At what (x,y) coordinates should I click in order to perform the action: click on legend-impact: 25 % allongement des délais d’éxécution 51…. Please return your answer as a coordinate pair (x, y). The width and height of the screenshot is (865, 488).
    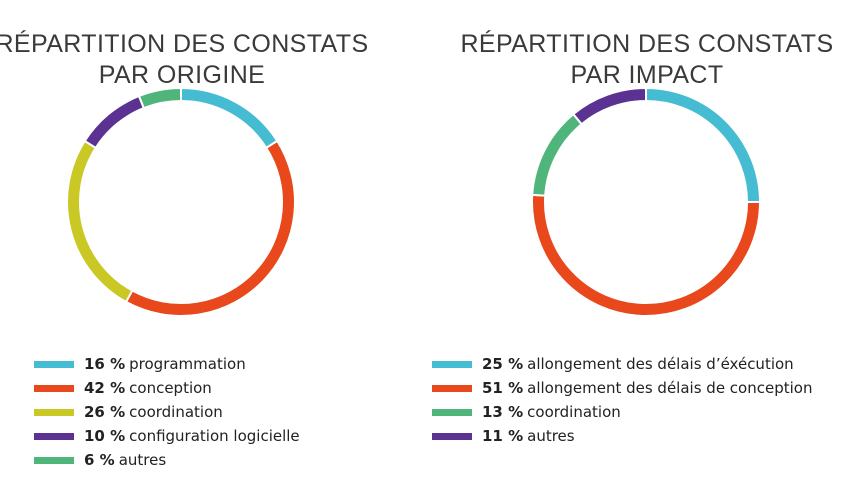
    Looking at the image, I should click on (622, 400).